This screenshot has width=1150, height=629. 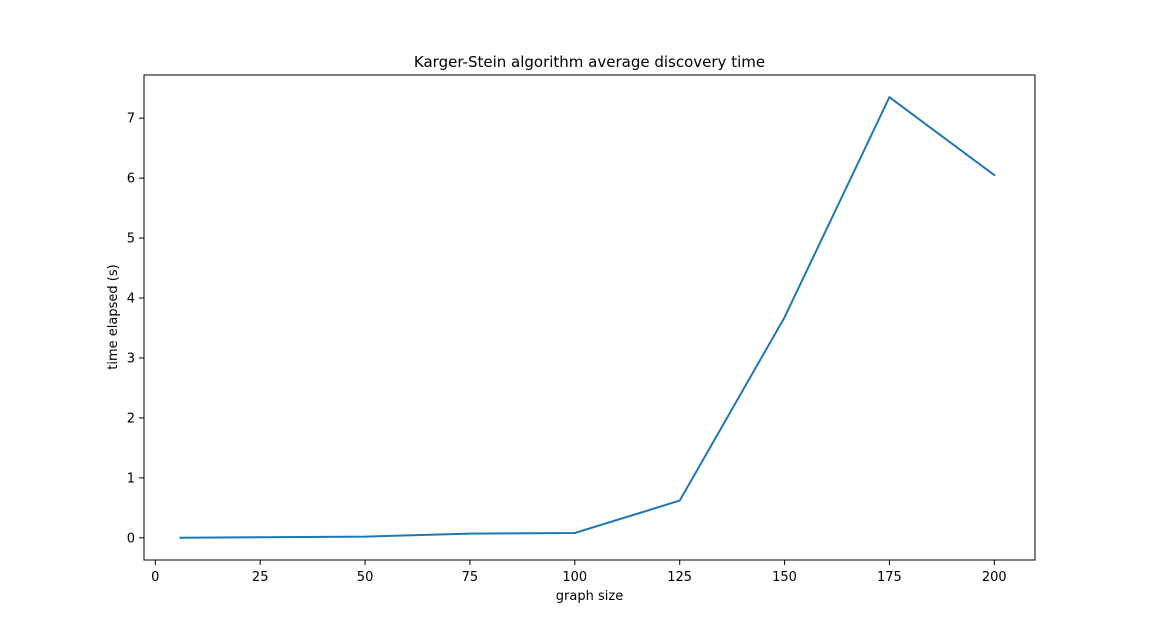 What do you see at coordinates (679, 577) in the screenshot?
I see `x-tick-label: 125` at bounding box center [679, 577].